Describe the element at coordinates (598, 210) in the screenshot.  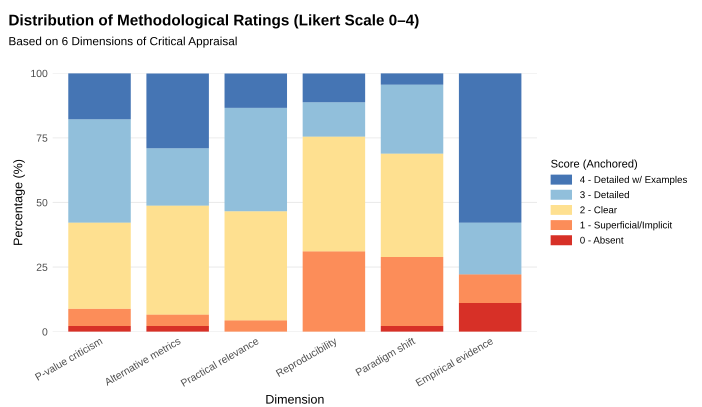
I see `legend-label: 2 - Clear` at that location.